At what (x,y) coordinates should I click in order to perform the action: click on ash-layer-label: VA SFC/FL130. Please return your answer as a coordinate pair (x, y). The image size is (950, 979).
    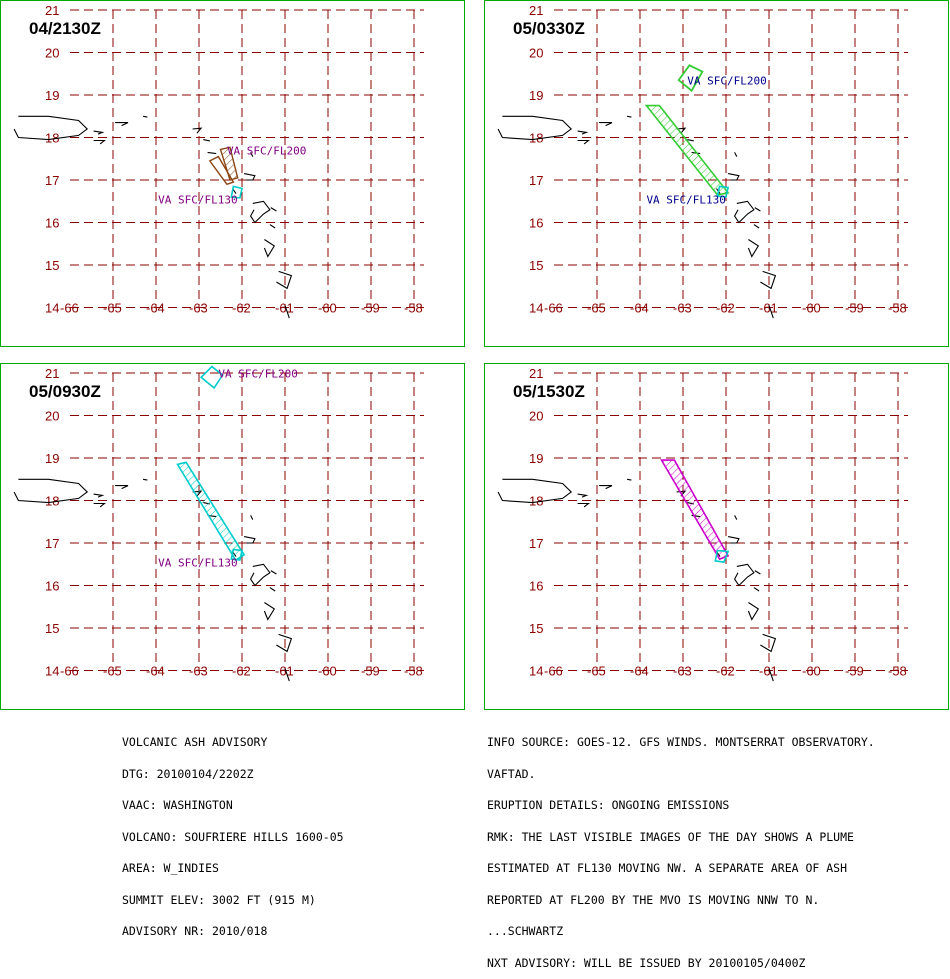
    Looking at the image, I should click on (197, 562).